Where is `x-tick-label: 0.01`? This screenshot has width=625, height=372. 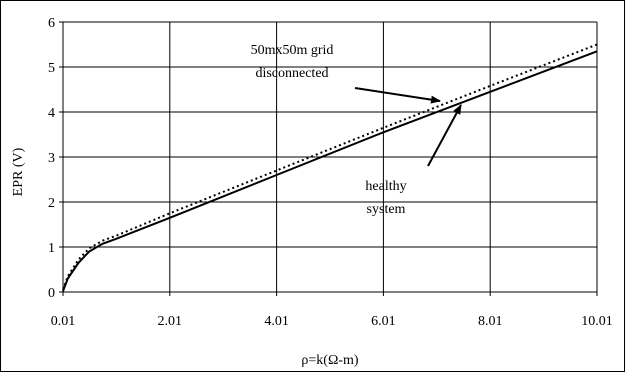 x-tick-label: 0.01 is located at coordinates (63, 321).